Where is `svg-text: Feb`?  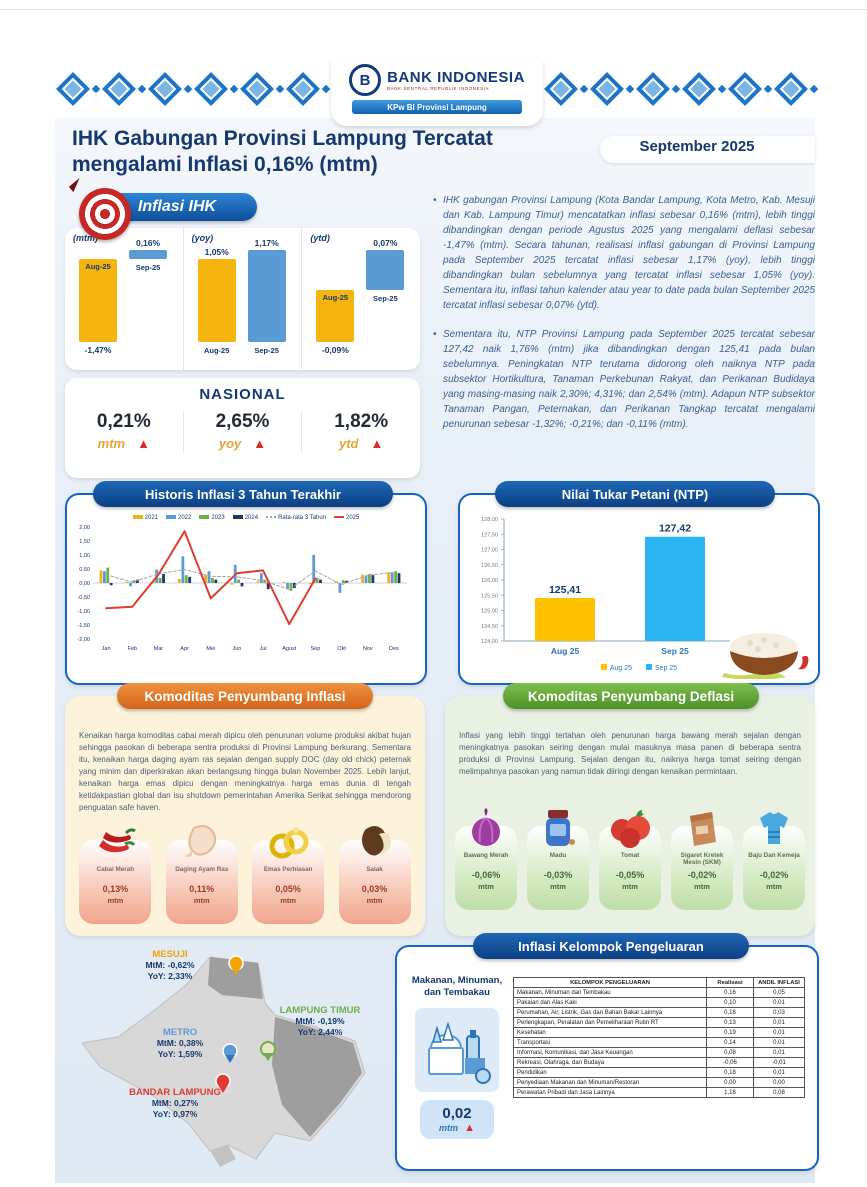
svg-text: Feb is located at coordinates (132, 649).